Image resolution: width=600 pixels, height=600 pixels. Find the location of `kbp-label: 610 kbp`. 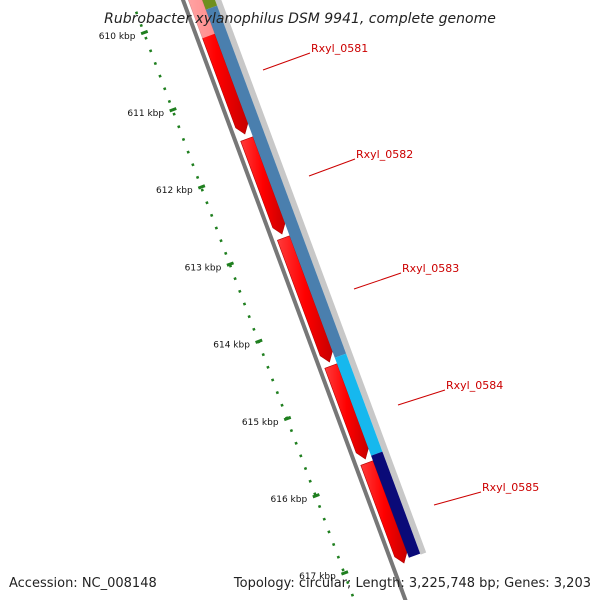

kbp-label: 610 kbp is located at coordinates (117, 37).